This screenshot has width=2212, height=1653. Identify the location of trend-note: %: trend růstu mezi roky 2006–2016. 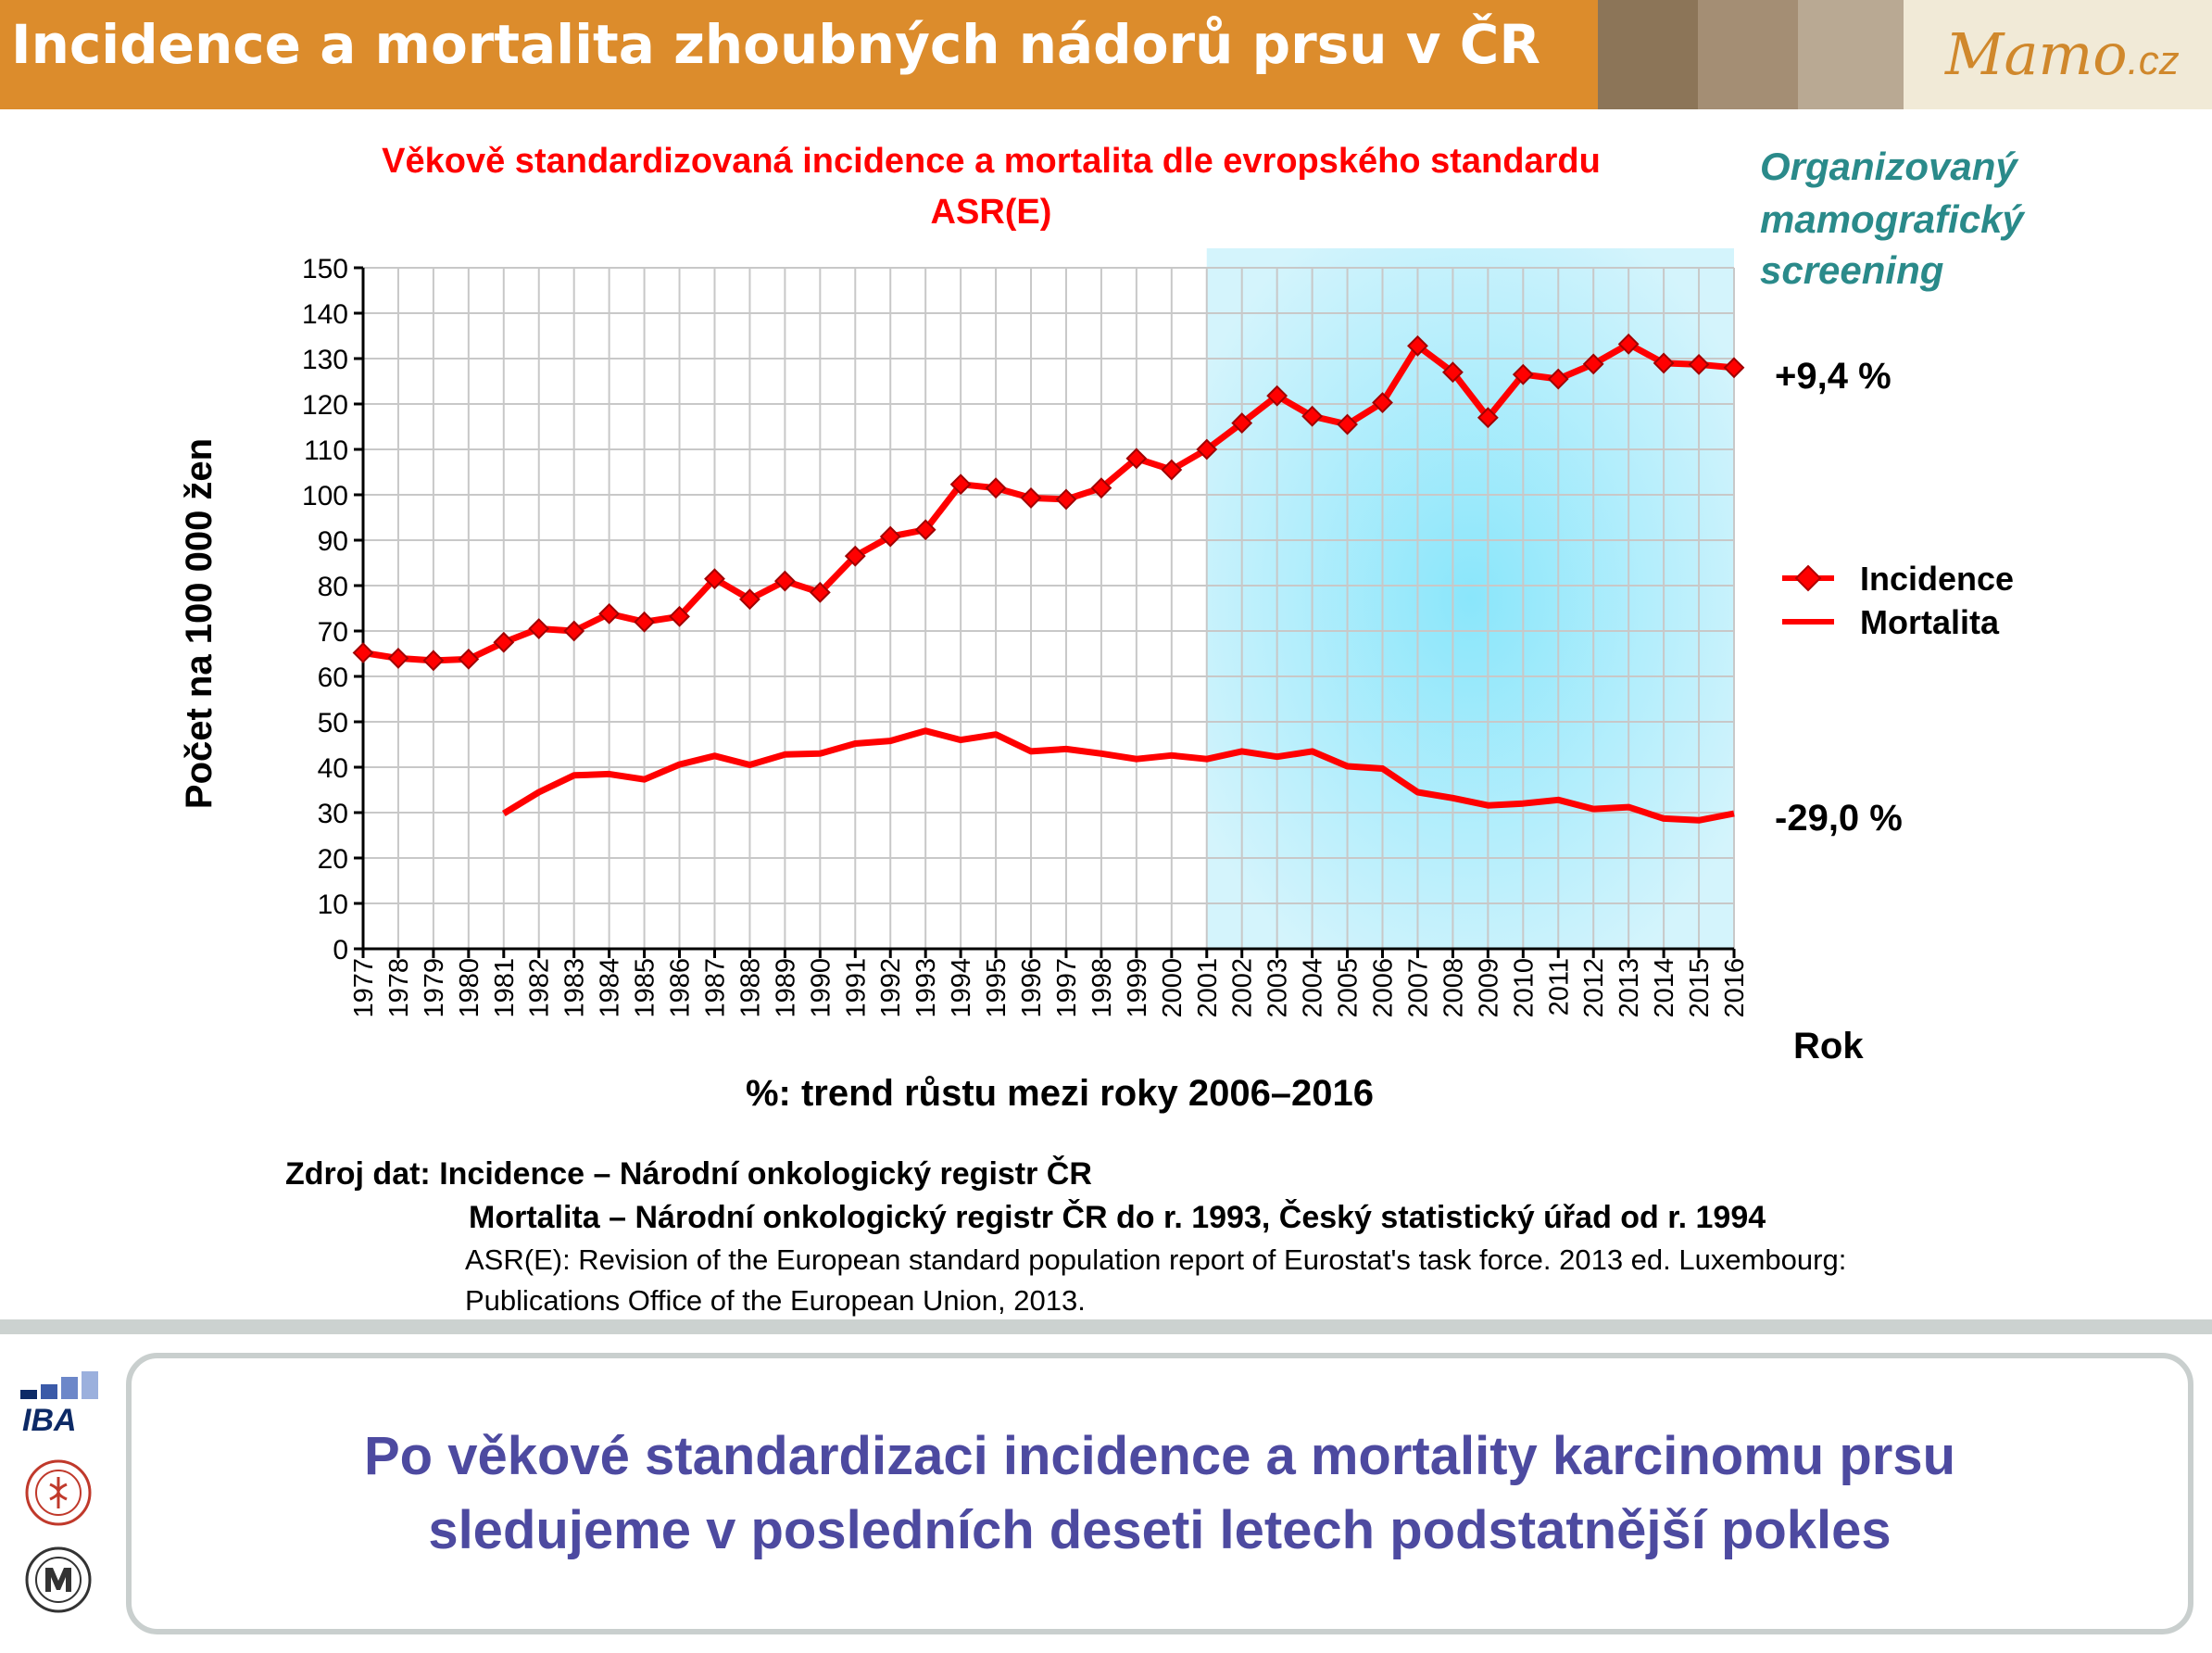
(1060, 1093).